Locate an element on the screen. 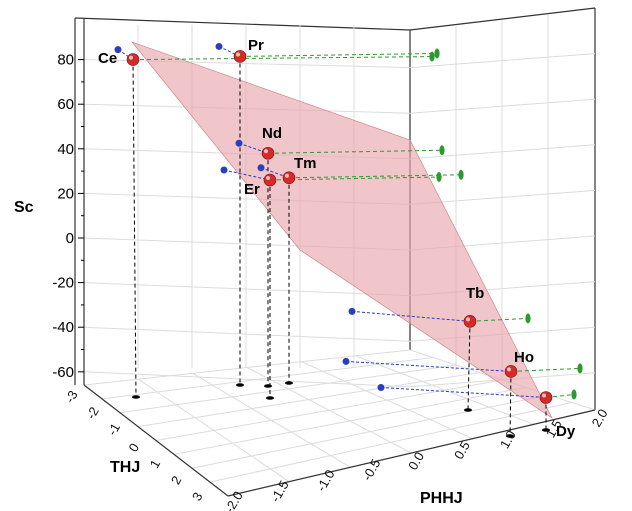  point-label-tm: Tm is located at coordinates (305, 163).